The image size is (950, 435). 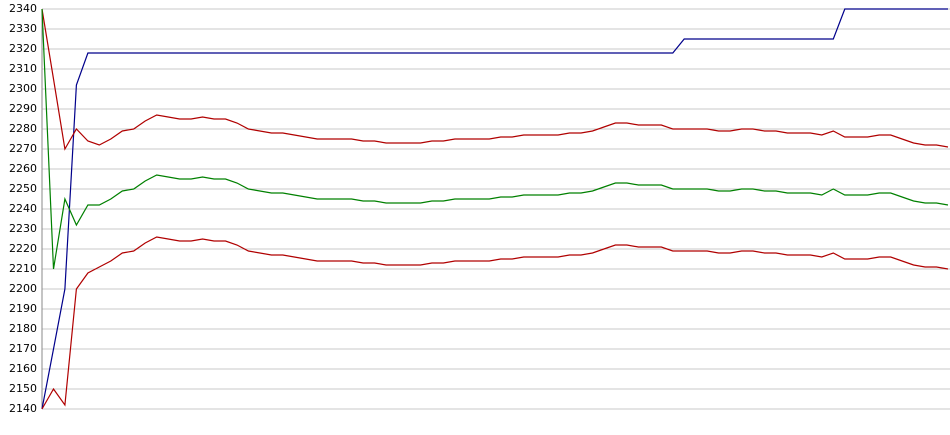 What do you see at coordinates (23, 288) in the screenshot?
I see `y-tick-label: 2200` at bounding box center [23, 288].